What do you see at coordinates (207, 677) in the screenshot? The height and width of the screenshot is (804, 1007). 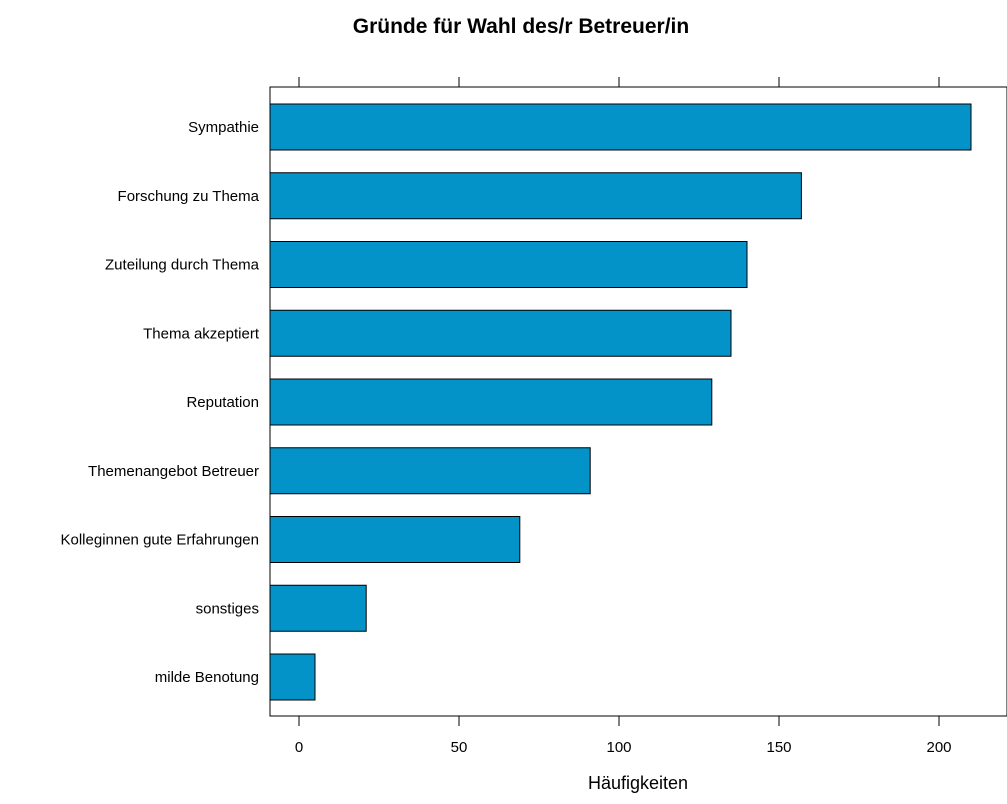 I see `category-label-8: milde Benotung` at bounding box center [207, 677].